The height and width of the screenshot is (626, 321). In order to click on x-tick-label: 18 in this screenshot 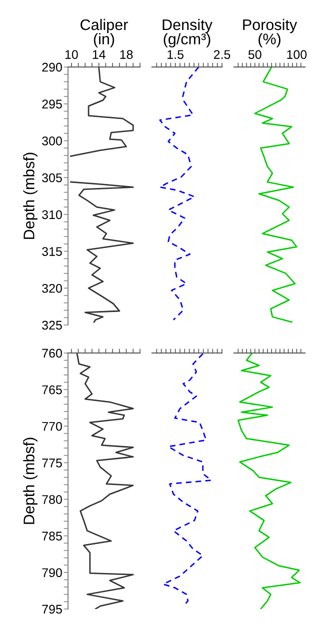, I will do `click(126, 54)`.